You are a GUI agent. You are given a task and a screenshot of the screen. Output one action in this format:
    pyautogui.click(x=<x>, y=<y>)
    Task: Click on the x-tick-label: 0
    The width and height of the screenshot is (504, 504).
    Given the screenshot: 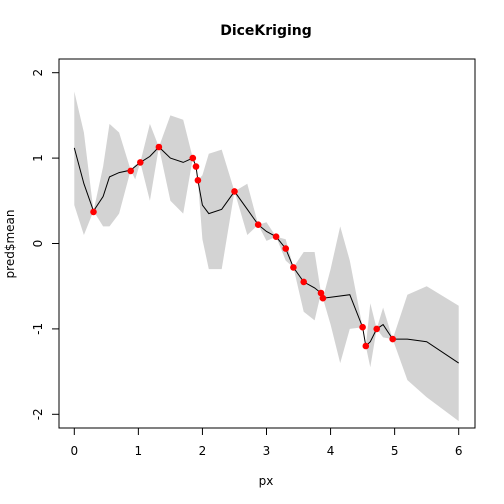 What is the action you would take?
    pyautogui.click(x=74, y=451)
    